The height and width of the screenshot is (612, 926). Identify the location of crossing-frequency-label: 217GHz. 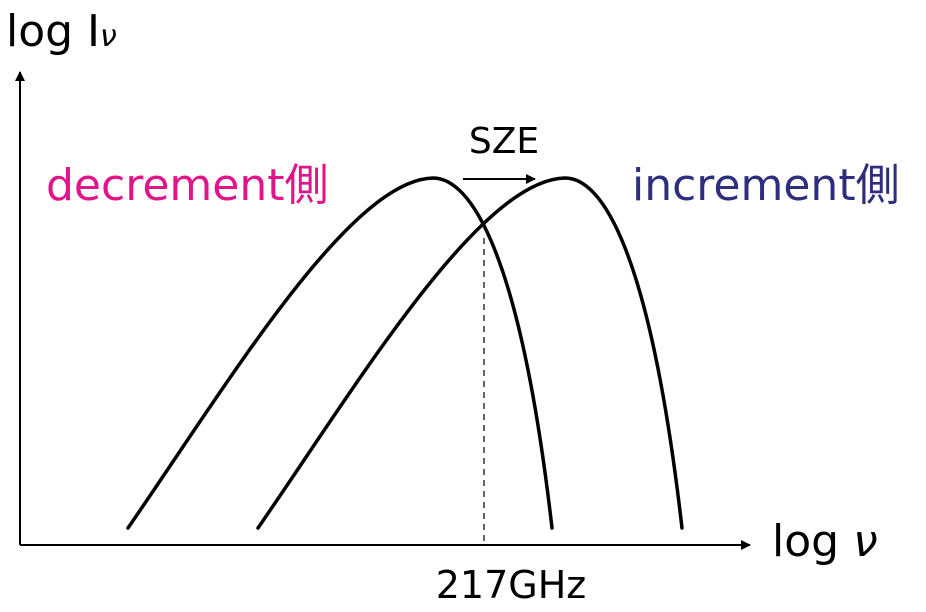
(511, 585).